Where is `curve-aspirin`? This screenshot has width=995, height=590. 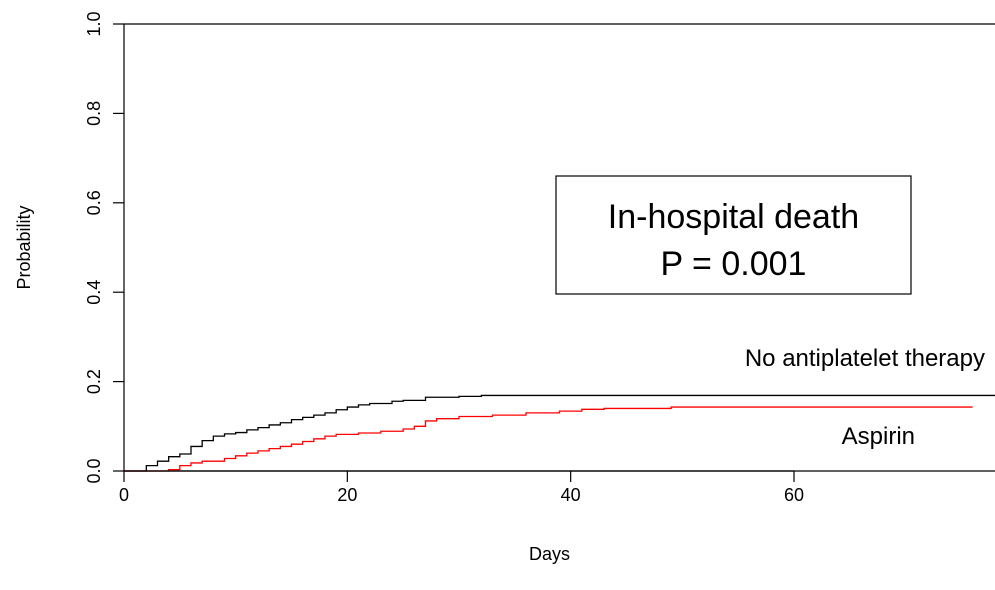
curve-aspirin is located at coordinates (548, 439).